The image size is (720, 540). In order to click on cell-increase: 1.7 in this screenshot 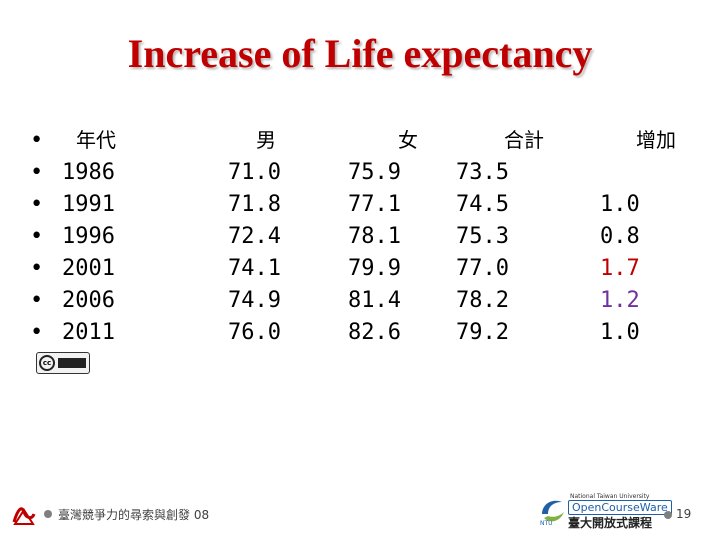, I will do `click(620, 268)`.